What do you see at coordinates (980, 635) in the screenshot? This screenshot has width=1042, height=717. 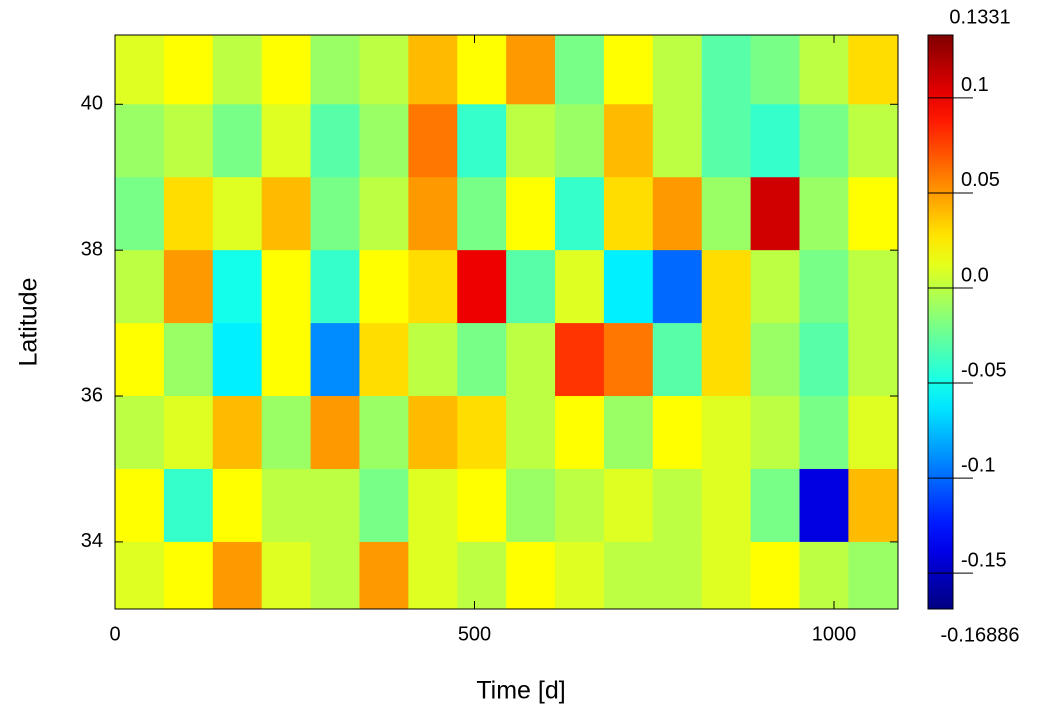 I see `colorbar-min-label: -0.16886` at bounding box center [980, 635].